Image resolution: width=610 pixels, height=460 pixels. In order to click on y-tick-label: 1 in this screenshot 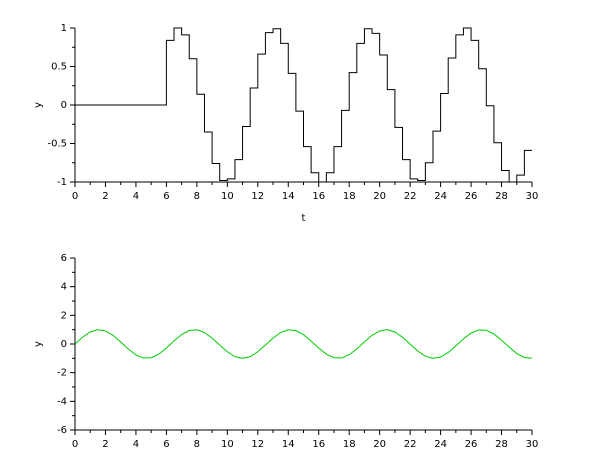, I will do `click(64, 28)`.